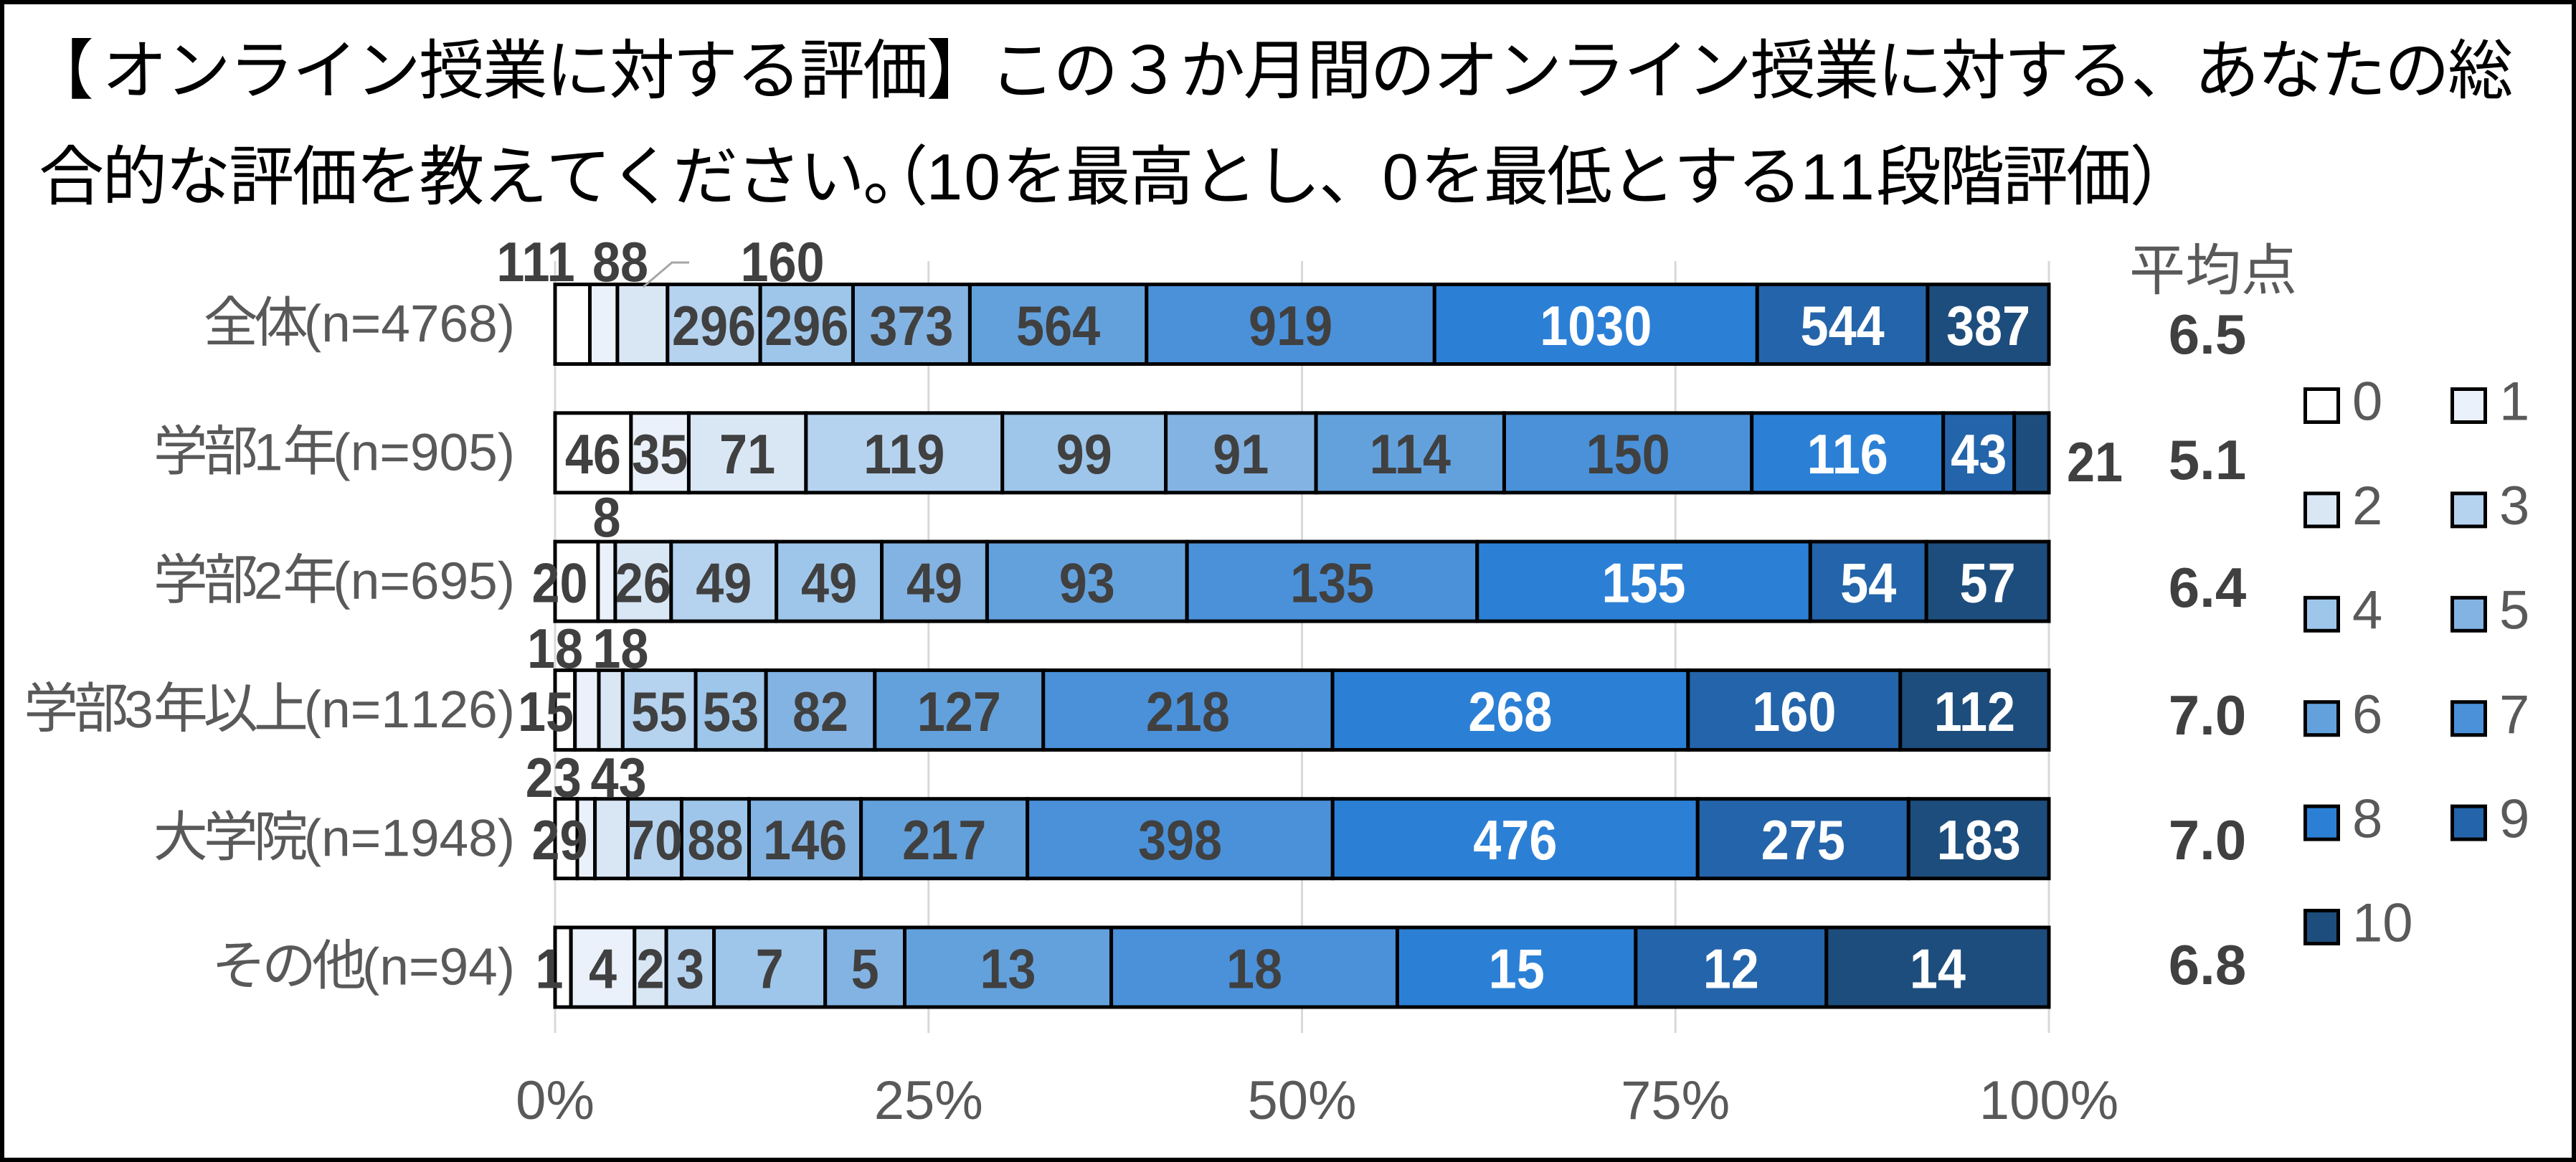  What do you see at coordinates (2382, 923) in the screenshot?
I see `svg-text: 10` at bounding box center [2382, 923].